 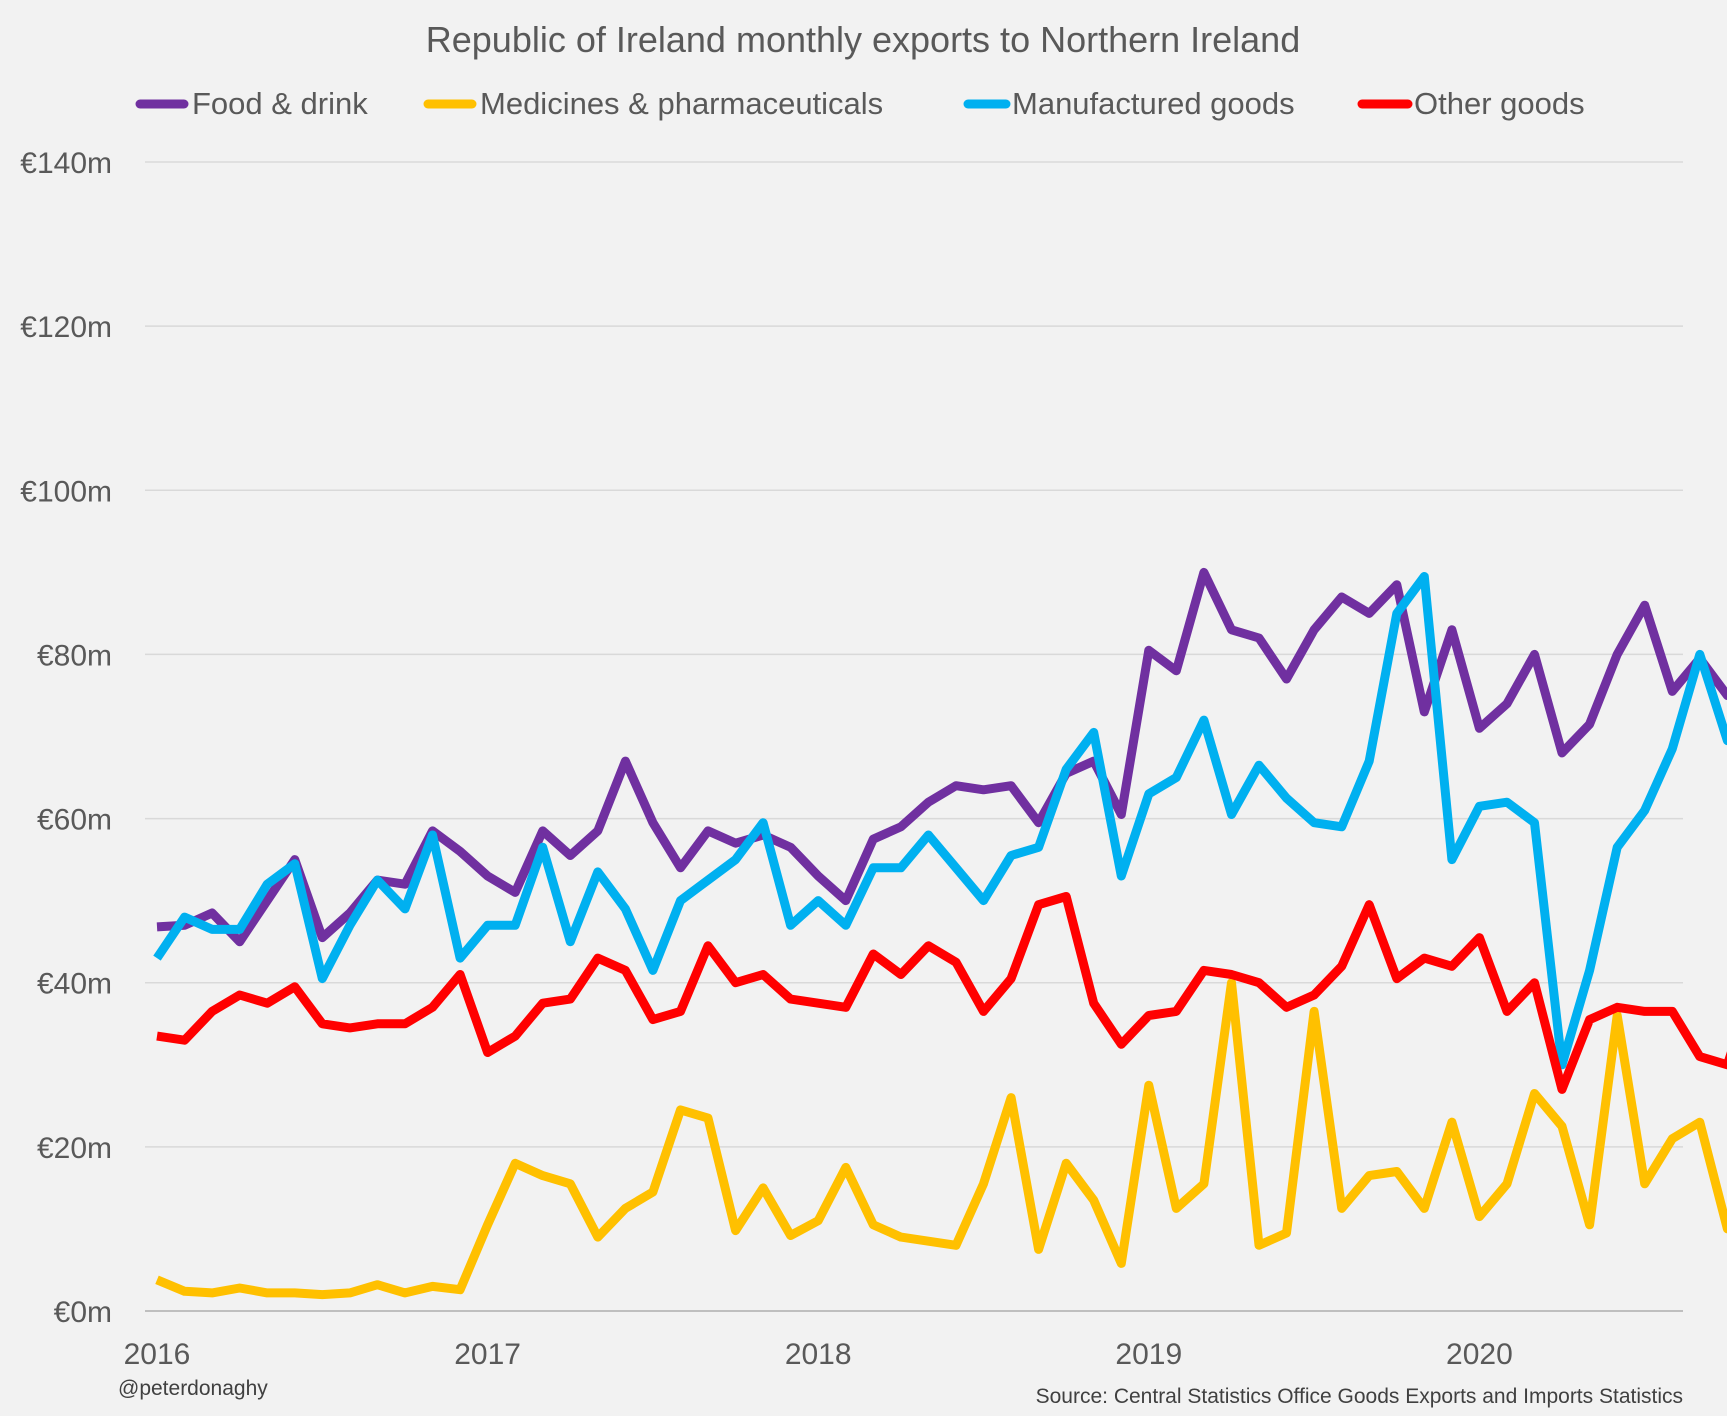 What do you see at coordinates (74, 820) in the screenshot?
I see `y-tick-label: €60m` at bounding box center [74, 820].